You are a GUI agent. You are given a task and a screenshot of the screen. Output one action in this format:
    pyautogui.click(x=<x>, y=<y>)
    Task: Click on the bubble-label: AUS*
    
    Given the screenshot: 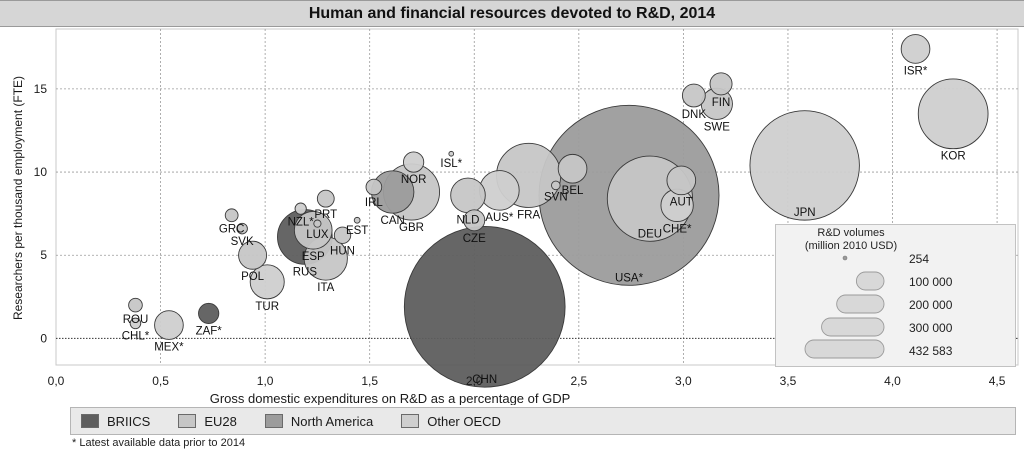 What is the action you would take?
    pyautogui.click(x=499, y=218)
    